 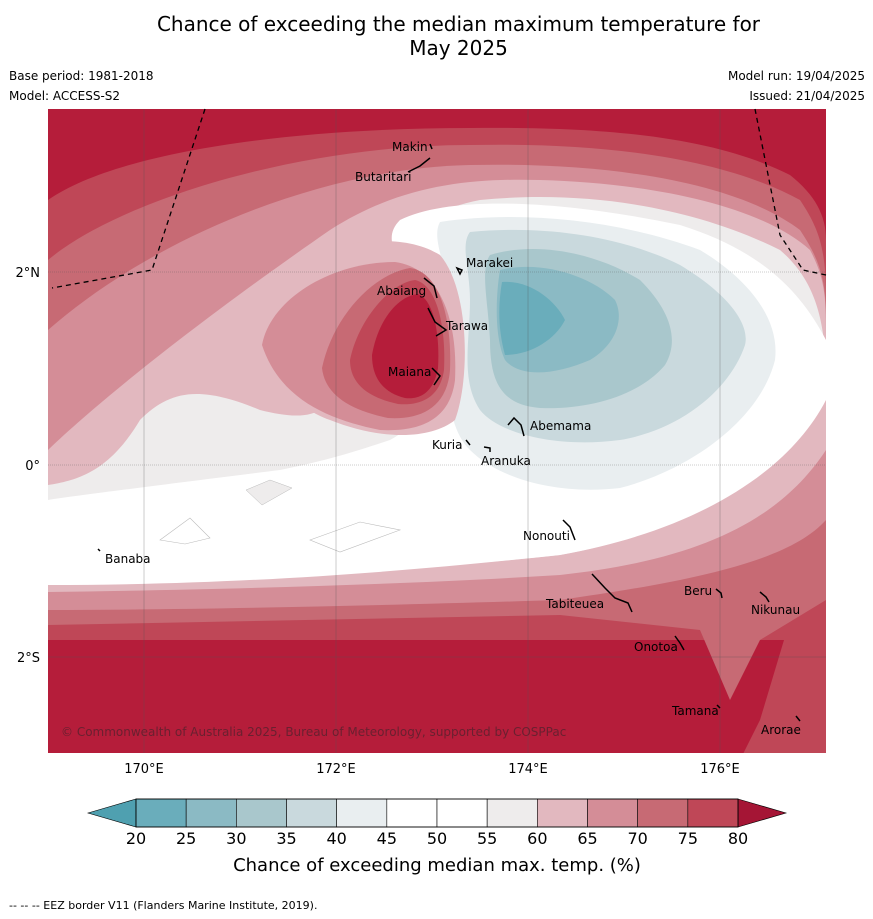 What do you see at coordinates (81, 86) in the screenshot?
I see `meta-left: Base period: 1981-2018 Model: ACCESS-S2` at bounding box center [81, 86].